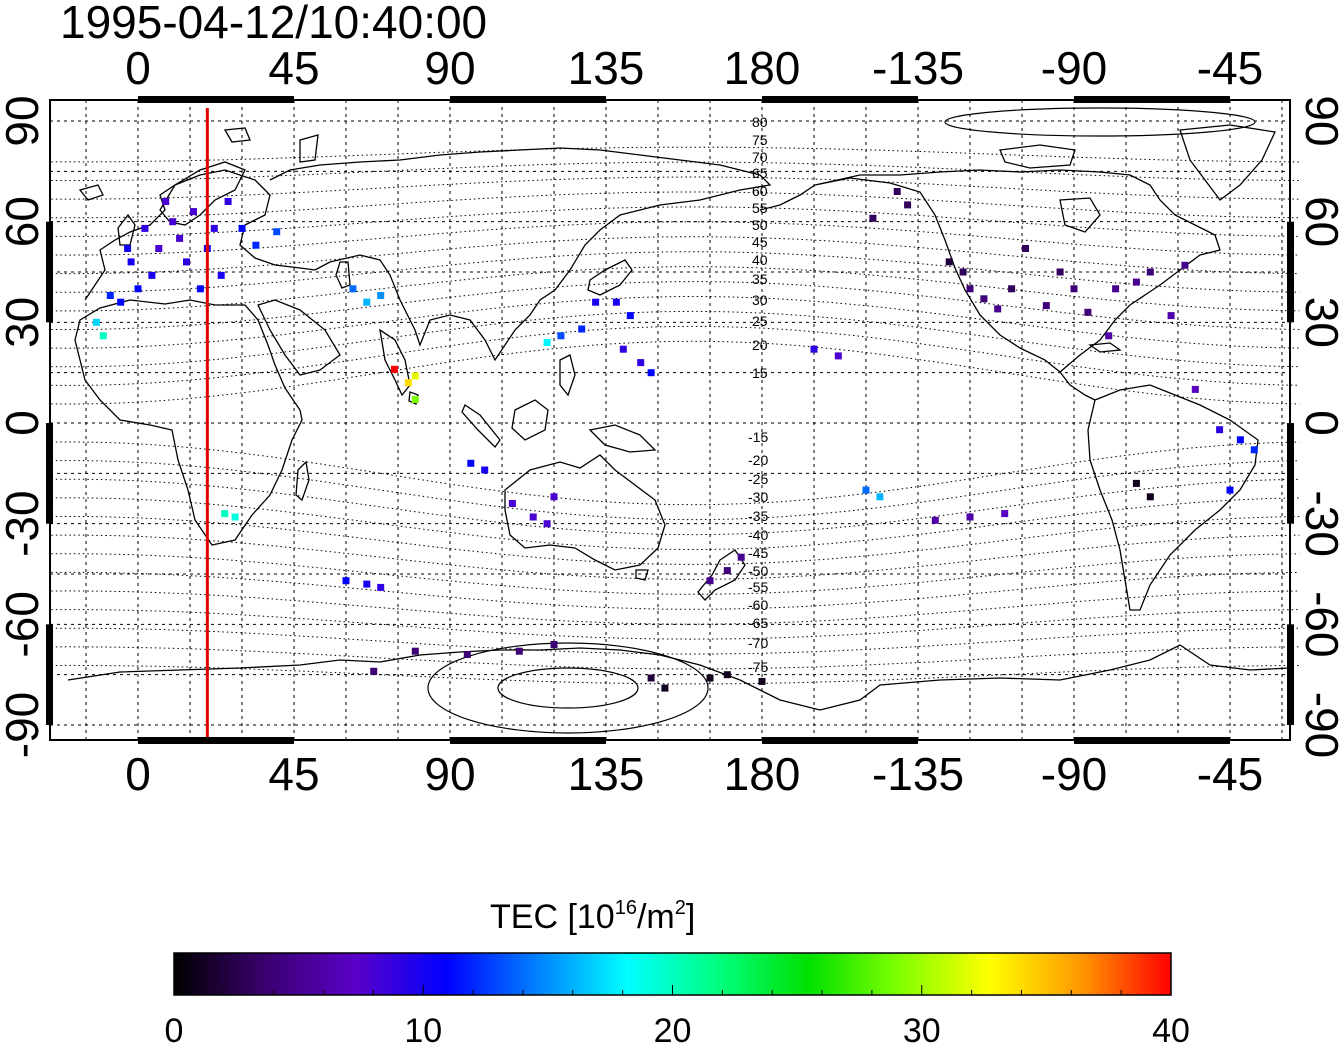 This screenshot has width=1344, height=1048. Describe the element at coordinates (188, 422) in the screenshot. I see `coastline-africa` at that location.